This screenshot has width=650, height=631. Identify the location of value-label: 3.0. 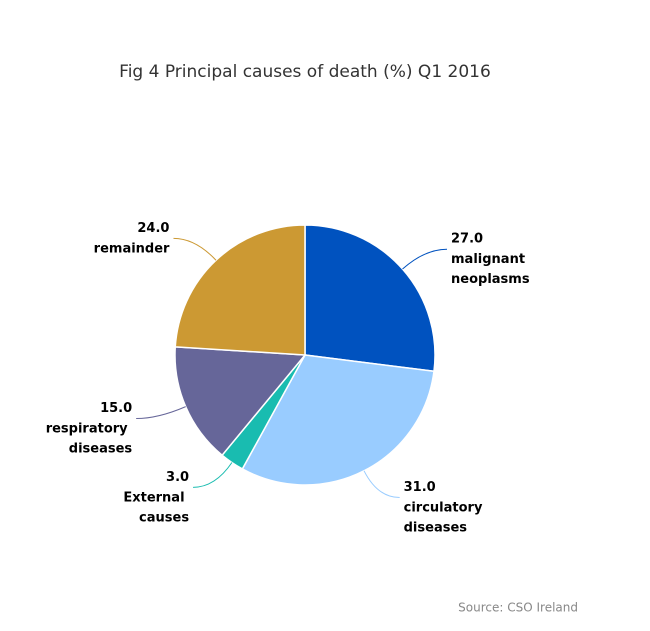
(177, 477).